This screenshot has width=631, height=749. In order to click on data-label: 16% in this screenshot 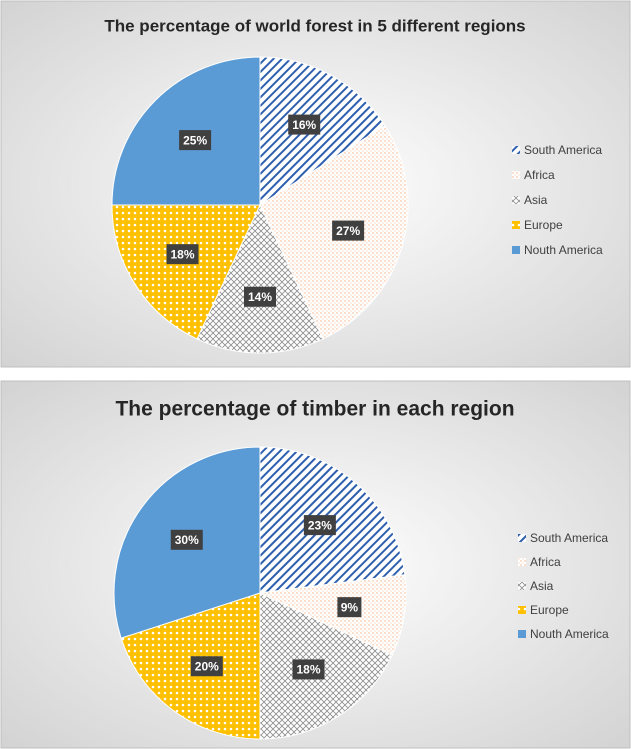, I will do `click(304, 125)`.